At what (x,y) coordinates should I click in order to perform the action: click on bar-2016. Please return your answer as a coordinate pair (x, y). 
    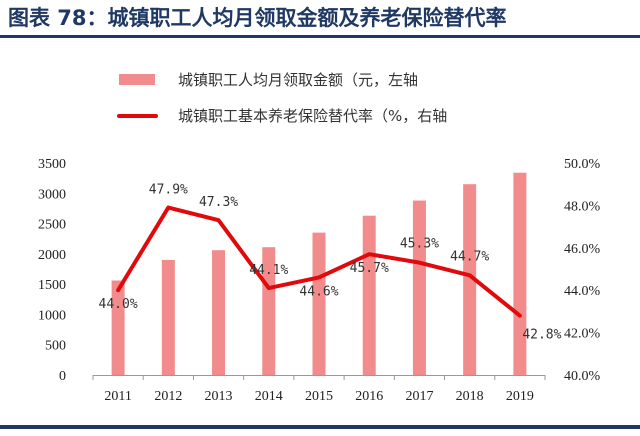
    Looking at the image, I should click on (369, 295).